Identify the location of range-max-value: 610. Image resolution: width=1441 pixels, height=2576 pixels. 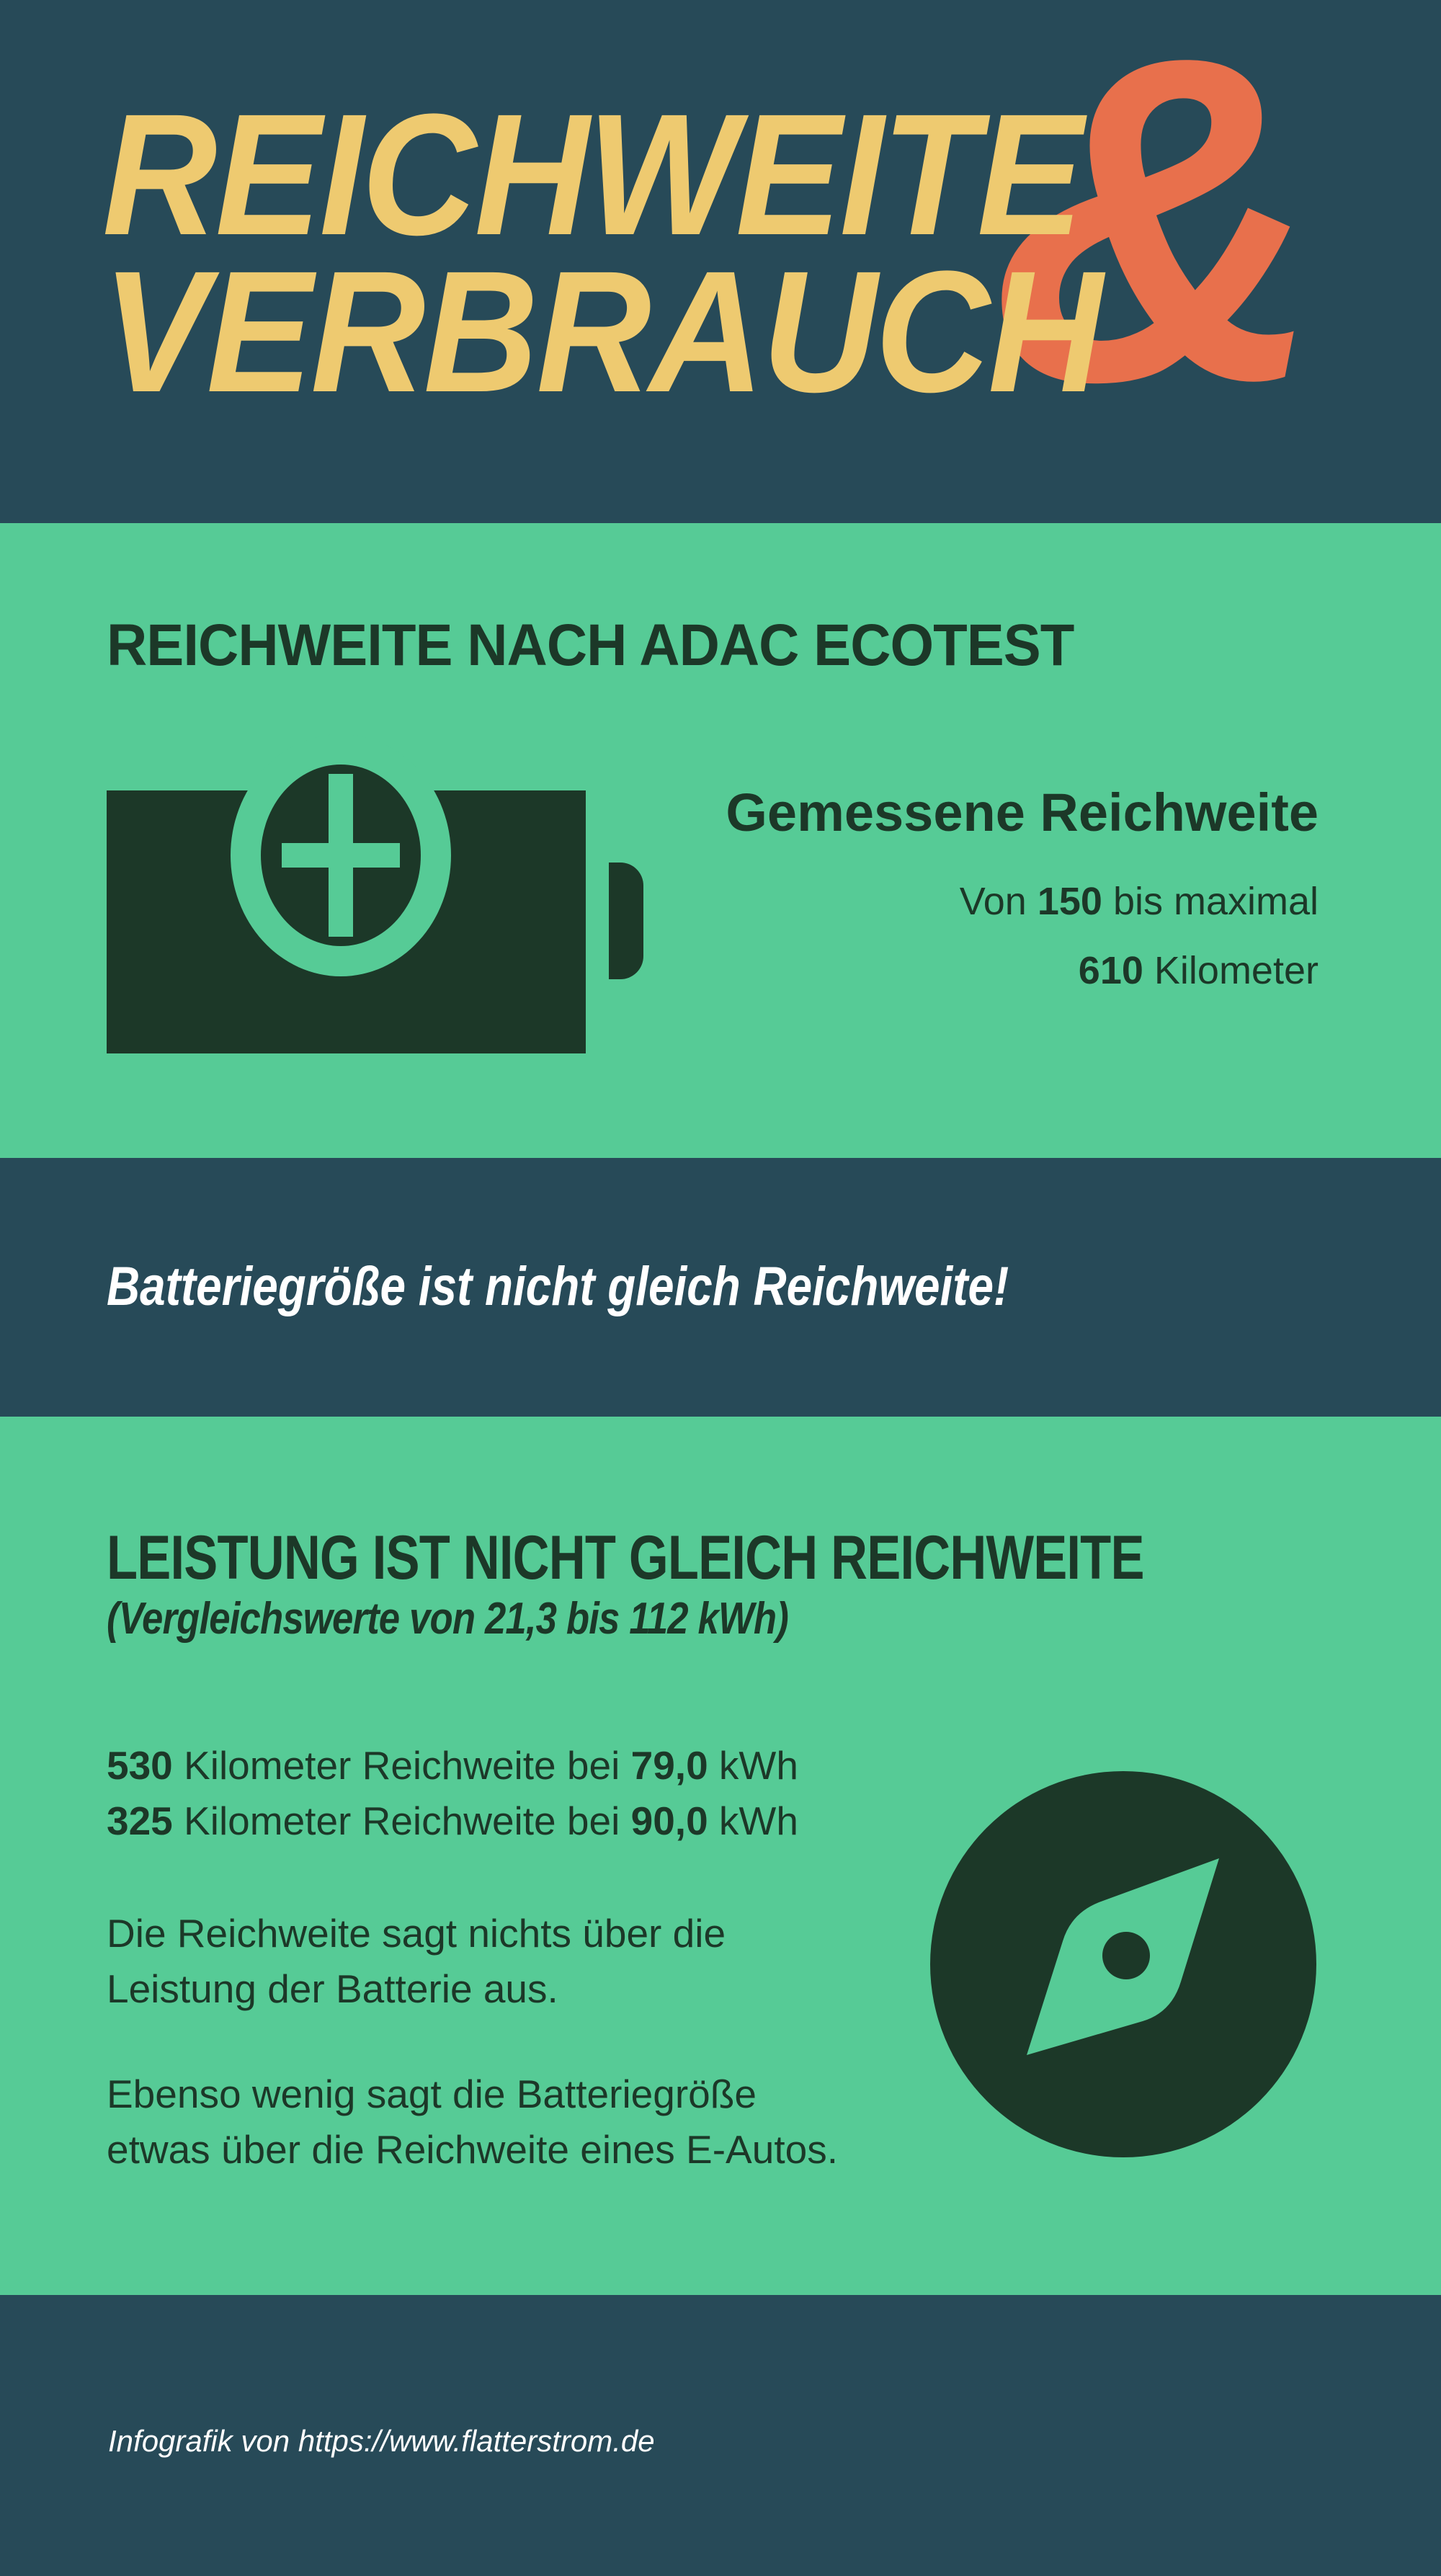
(1110, 970).